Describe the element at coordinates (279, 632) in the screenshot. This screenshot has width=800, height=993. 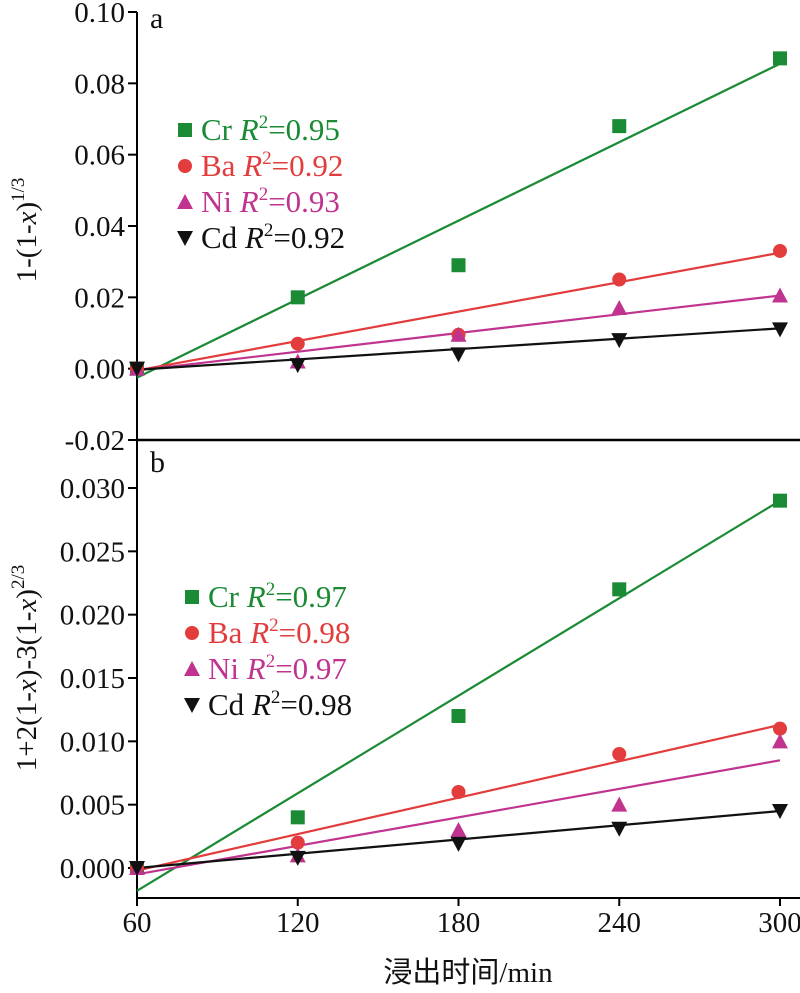
I see `legend-label-ba: Ba R2=0.98` at that location.